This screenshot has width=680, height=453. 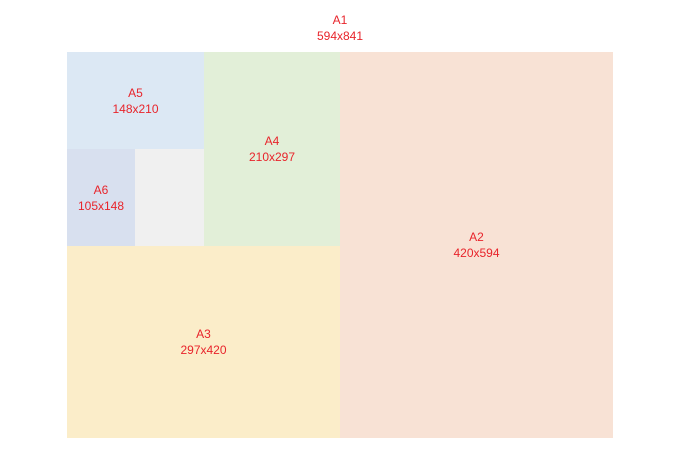 What do you see at coordinates (101, 189) in the screenshot?
I see `a6-name: A6` at bounding box center [101, 189].